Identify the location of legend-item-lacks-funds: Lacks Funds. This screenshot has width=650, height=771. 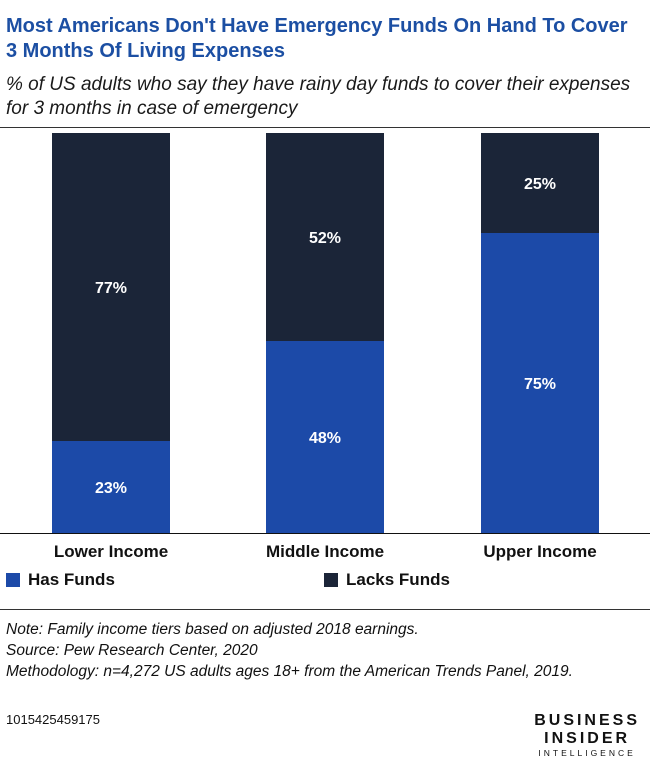
(387, 580).